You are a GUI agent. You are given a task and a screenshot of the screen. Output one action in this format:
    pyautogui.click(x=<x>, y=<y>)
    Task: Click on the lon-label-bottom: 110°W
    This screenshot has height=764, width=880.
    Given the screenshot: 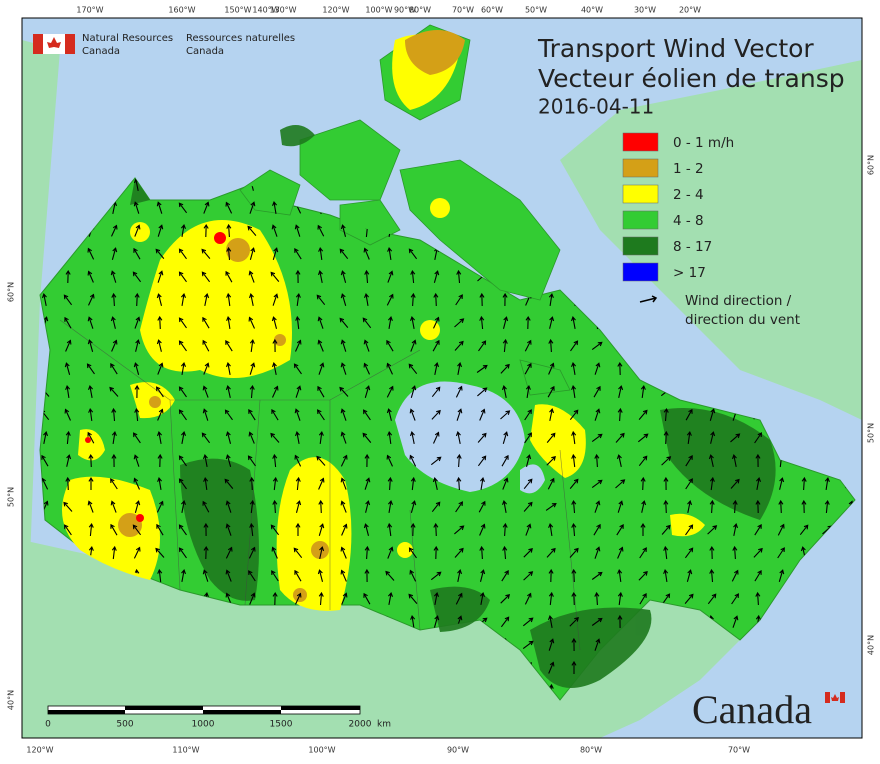 What is the action you would take?
    pyautogui.click(x=185, y=750)
    